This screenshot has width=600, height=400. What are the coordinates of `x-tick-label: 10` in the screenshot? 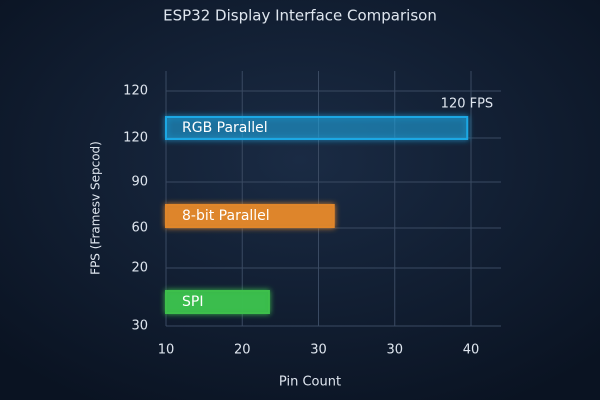 It's located at (166, 350).